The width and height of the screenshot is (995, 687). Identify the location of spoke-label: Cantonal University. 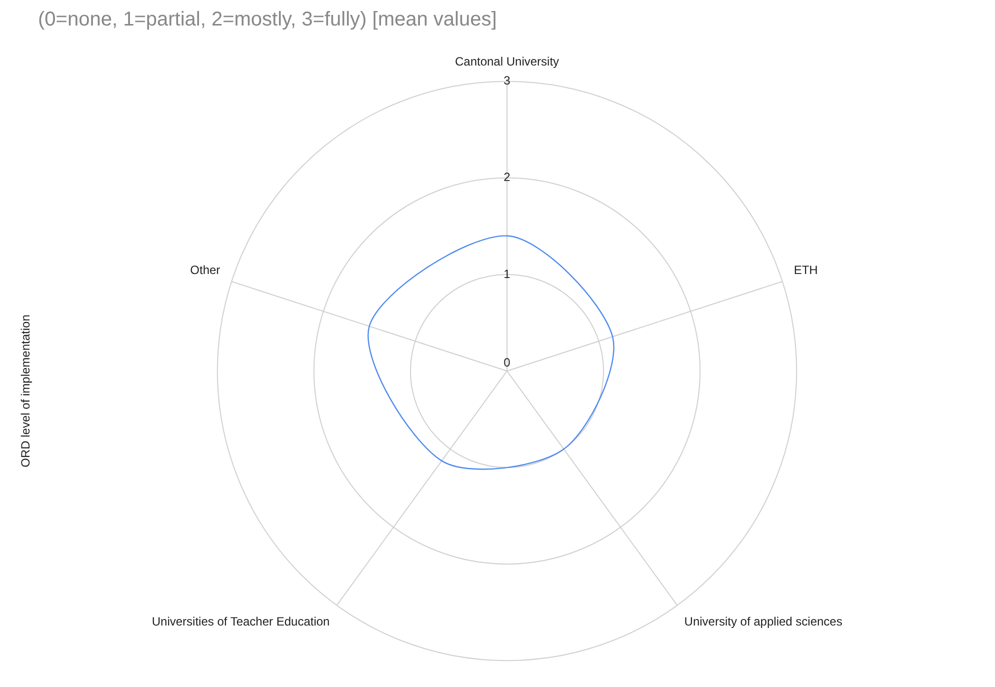
(507, 61).